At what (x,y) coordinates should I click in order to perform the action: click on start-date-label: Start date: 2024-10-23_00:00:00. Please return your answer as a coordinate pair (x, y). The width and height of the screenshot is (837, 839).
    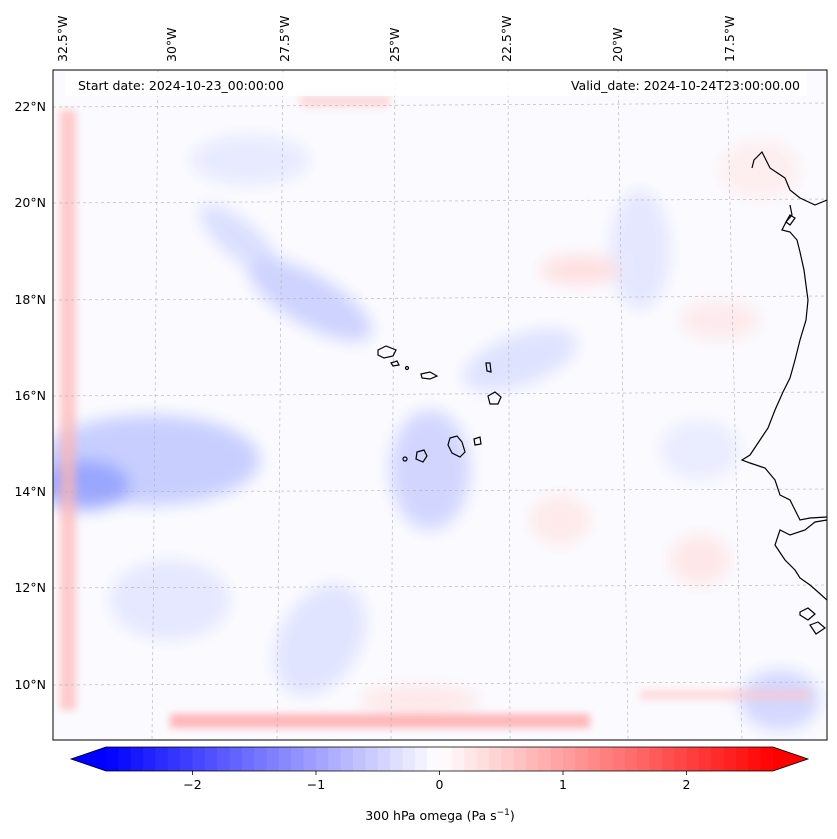
    Looking at the image, I should click on (181, 85).